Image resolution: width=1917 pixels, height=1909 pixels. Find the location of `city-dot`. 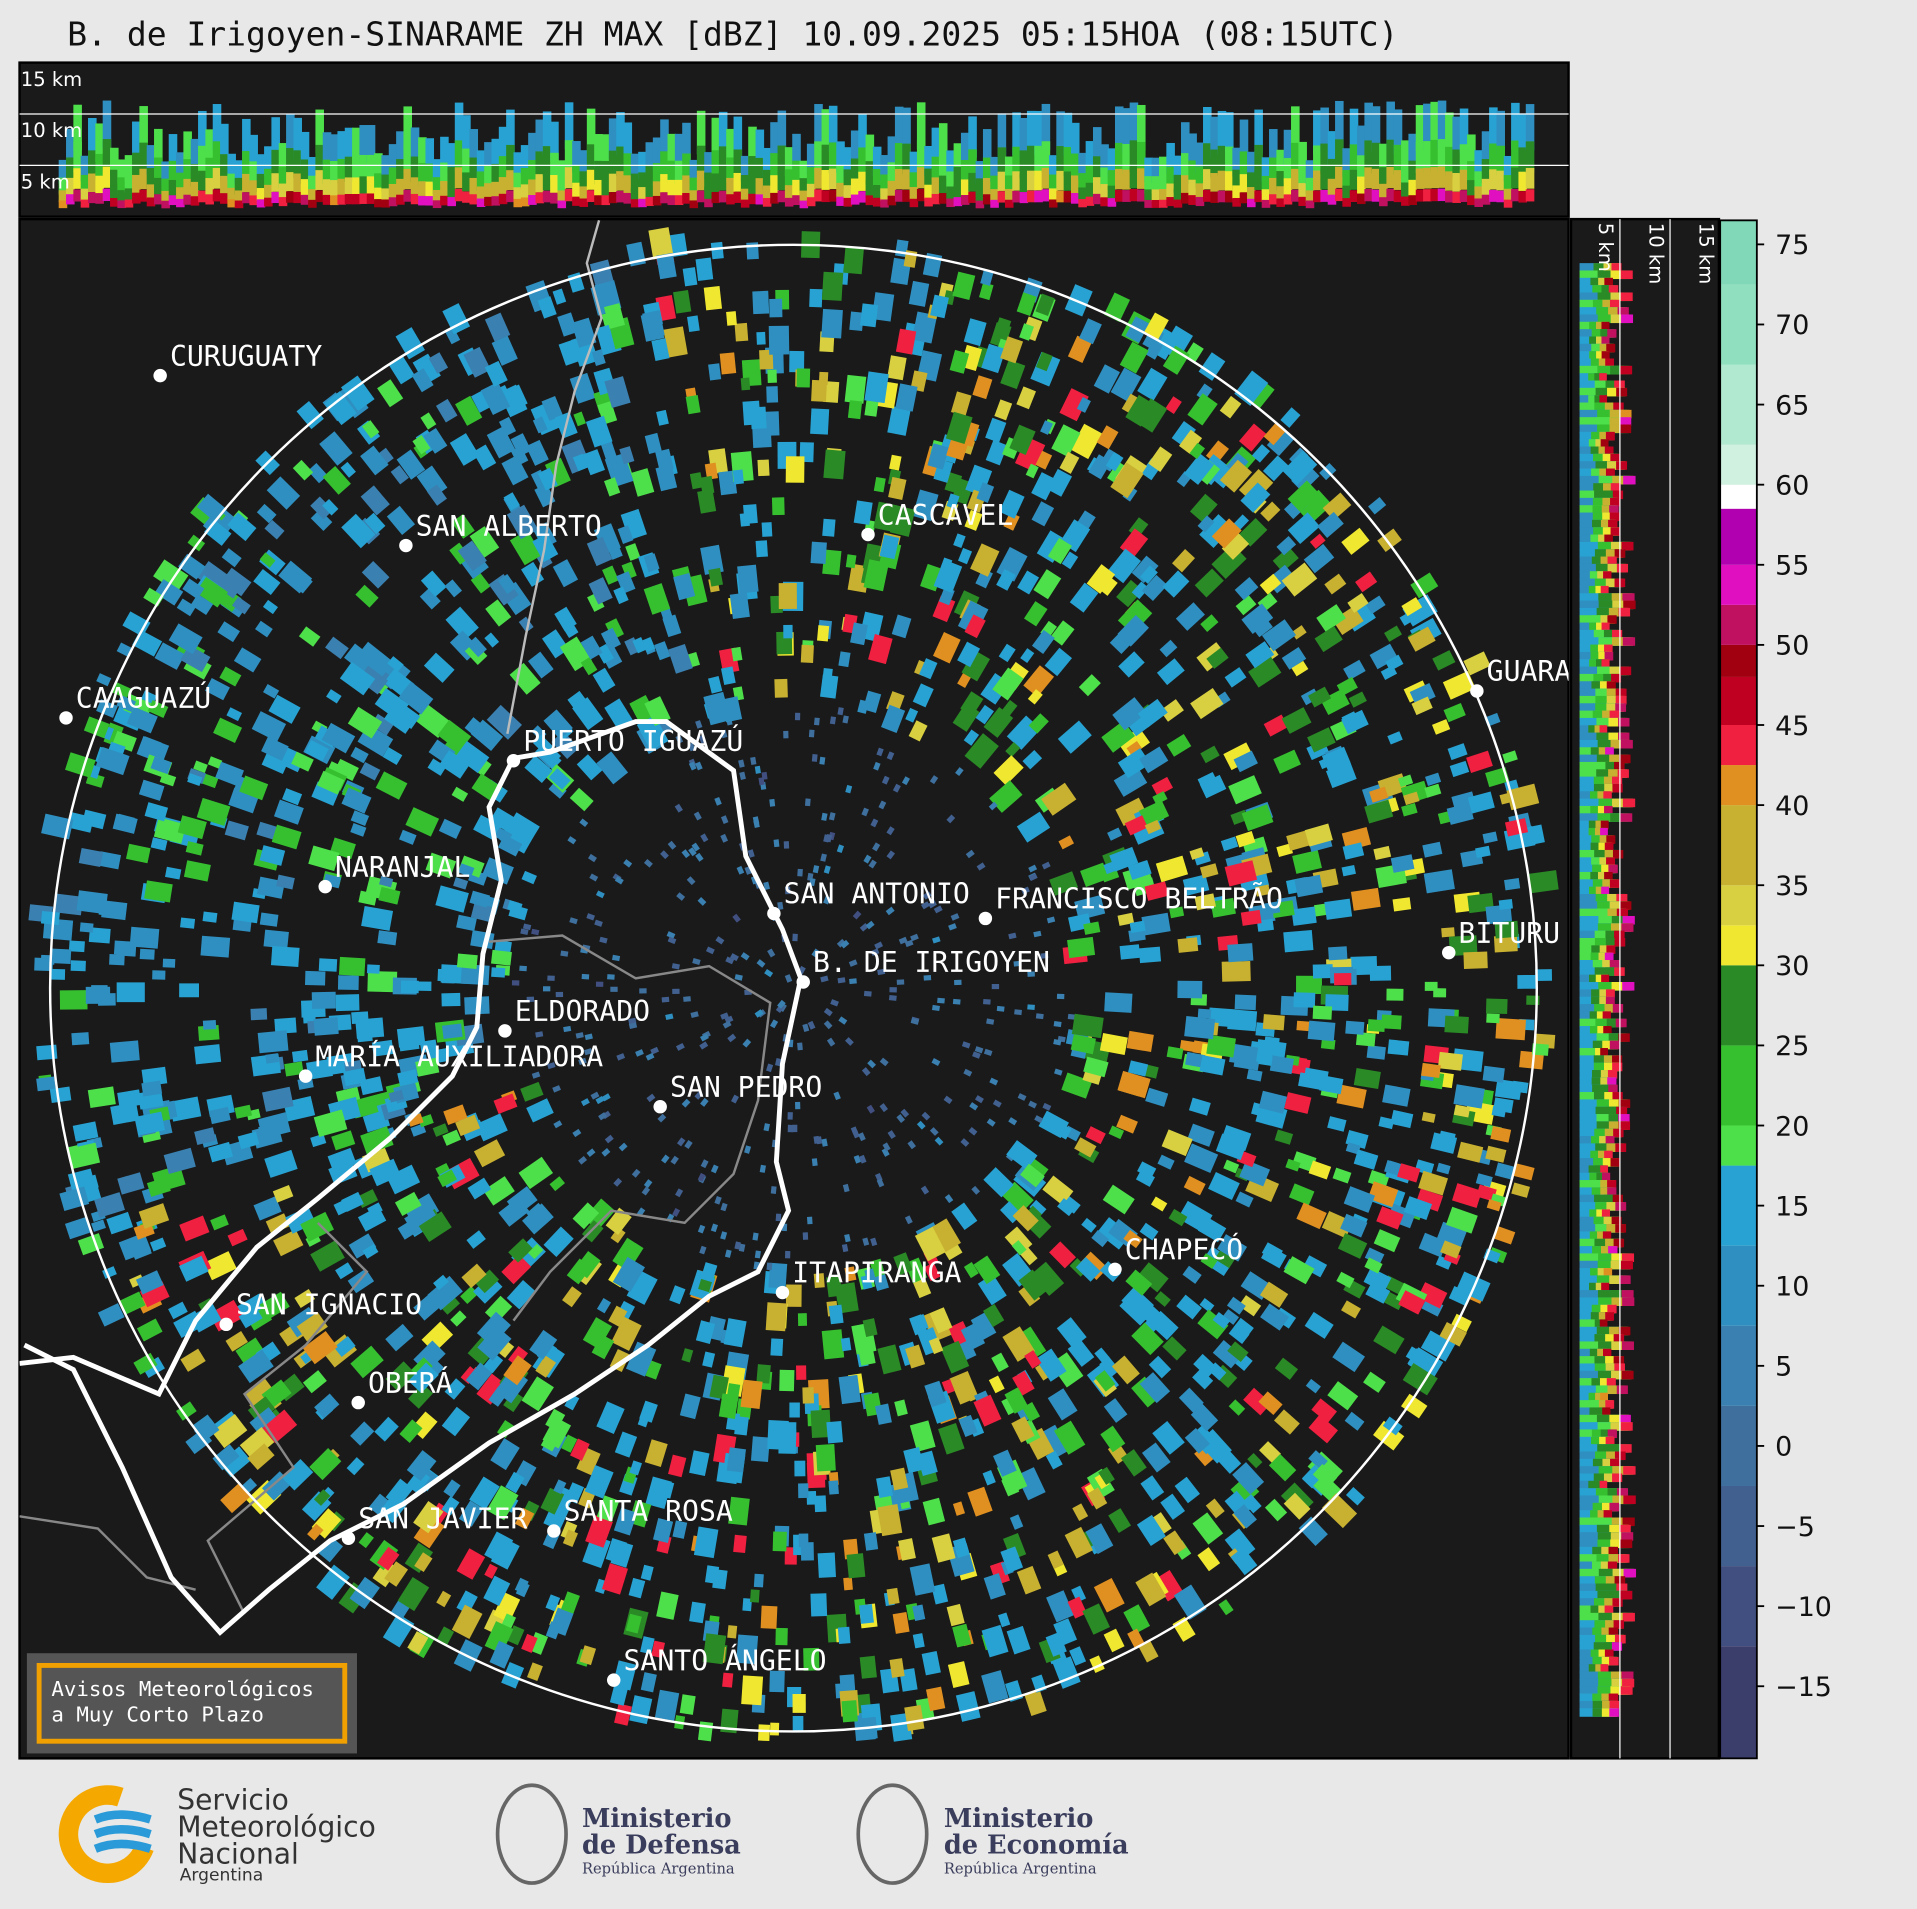

city-dot is located at coordinates (868, 534).